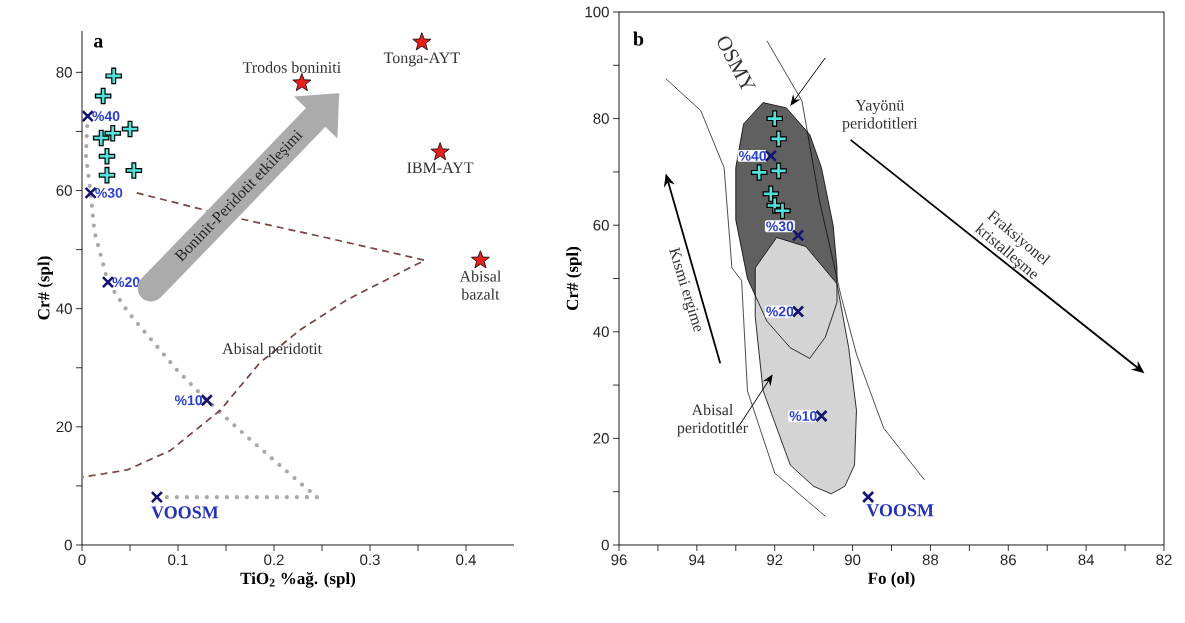  Describe the element at coordinates (480, 285) in the screenshot. I see `annotation: Abisal bazalt` at that location.